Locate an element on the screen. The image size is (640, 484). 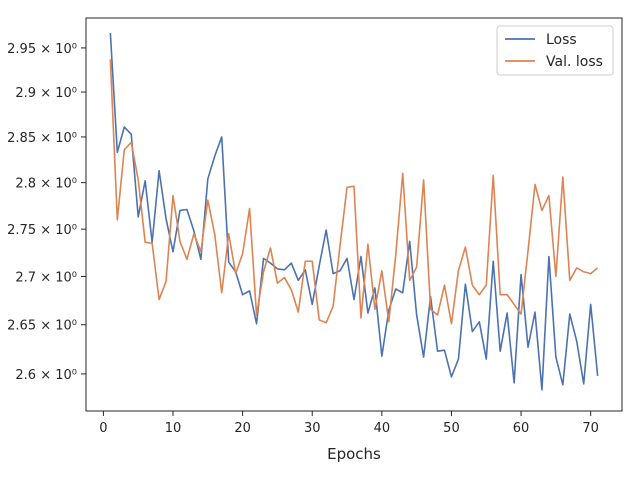
y-tick-label: 2.75 × 10⁰ is located at coordinates (42, 230).